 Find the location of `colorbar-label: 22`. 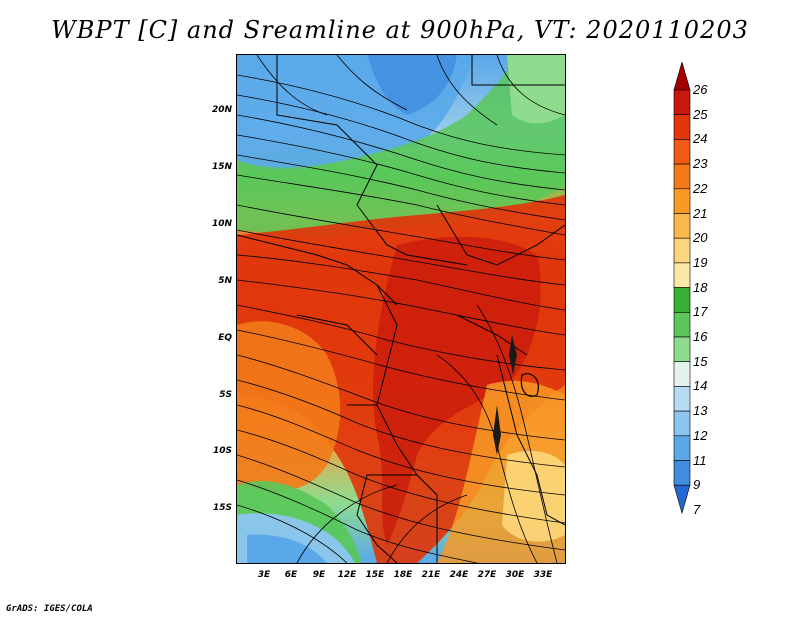

colorbar-label: 22 is located at coordinates (700, 188).